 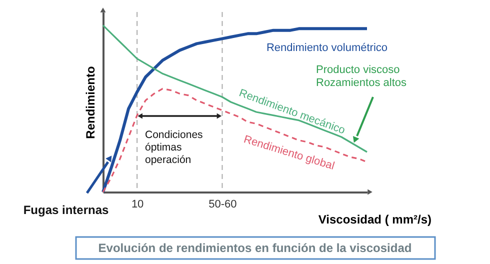 What do you see at coordinates (222, 204) in the screenshot?
I see `x-tick-label: 50-60` at bounding box center [222, 204].